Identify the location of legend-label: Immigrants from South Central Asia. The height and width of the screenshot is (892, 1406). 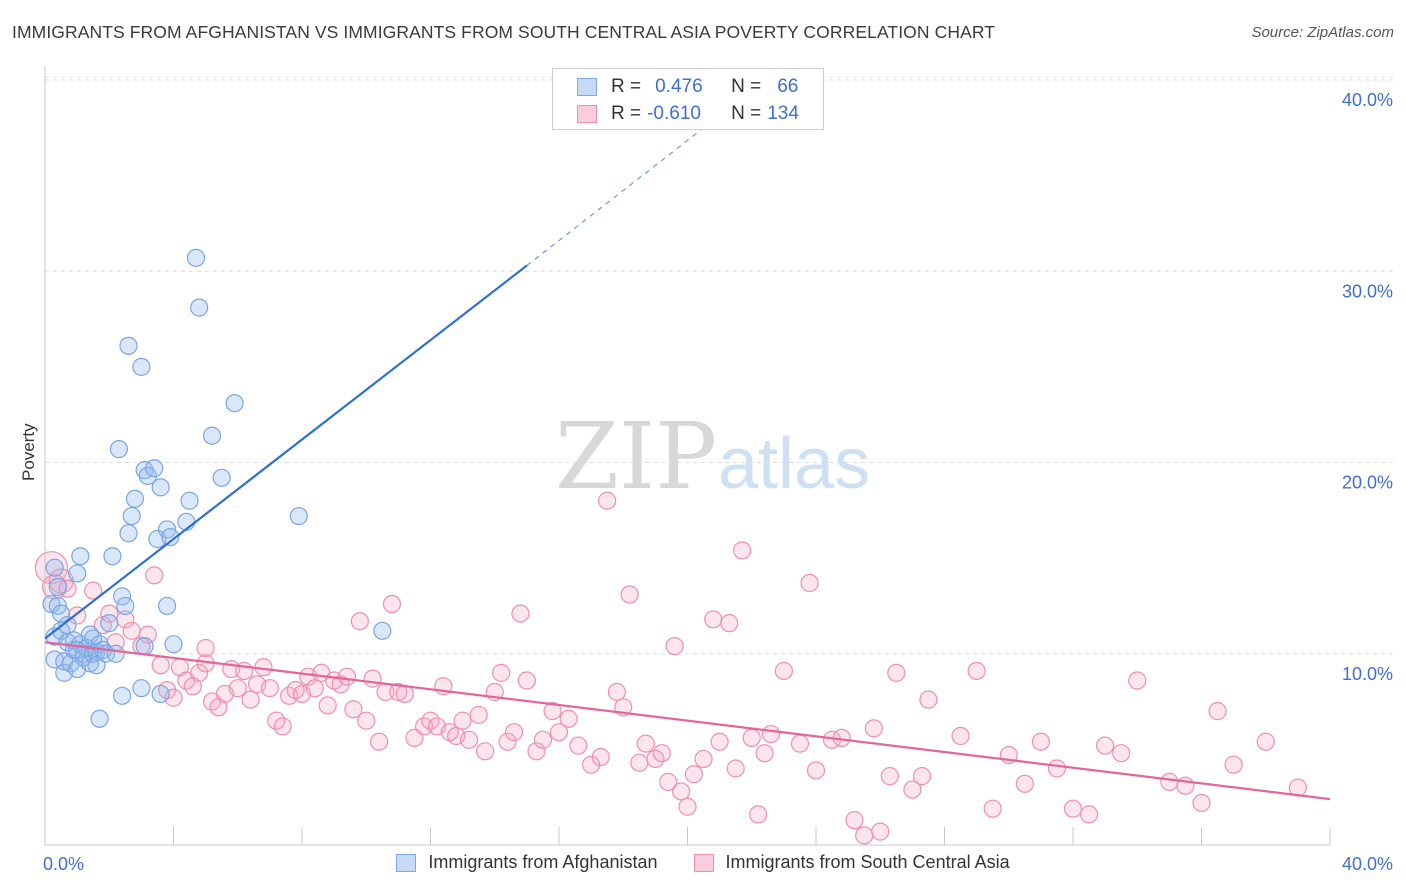
(867, 862).